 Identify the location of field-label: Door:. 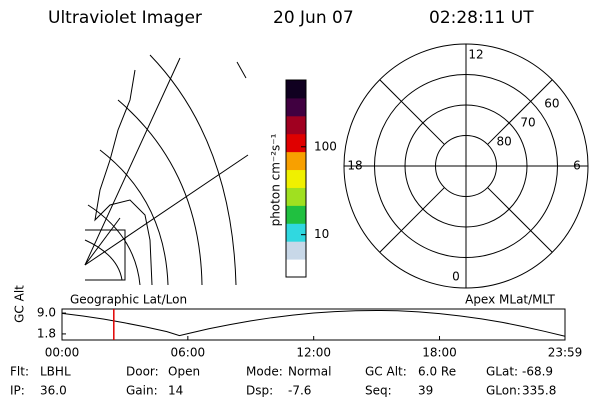
(142, 372).